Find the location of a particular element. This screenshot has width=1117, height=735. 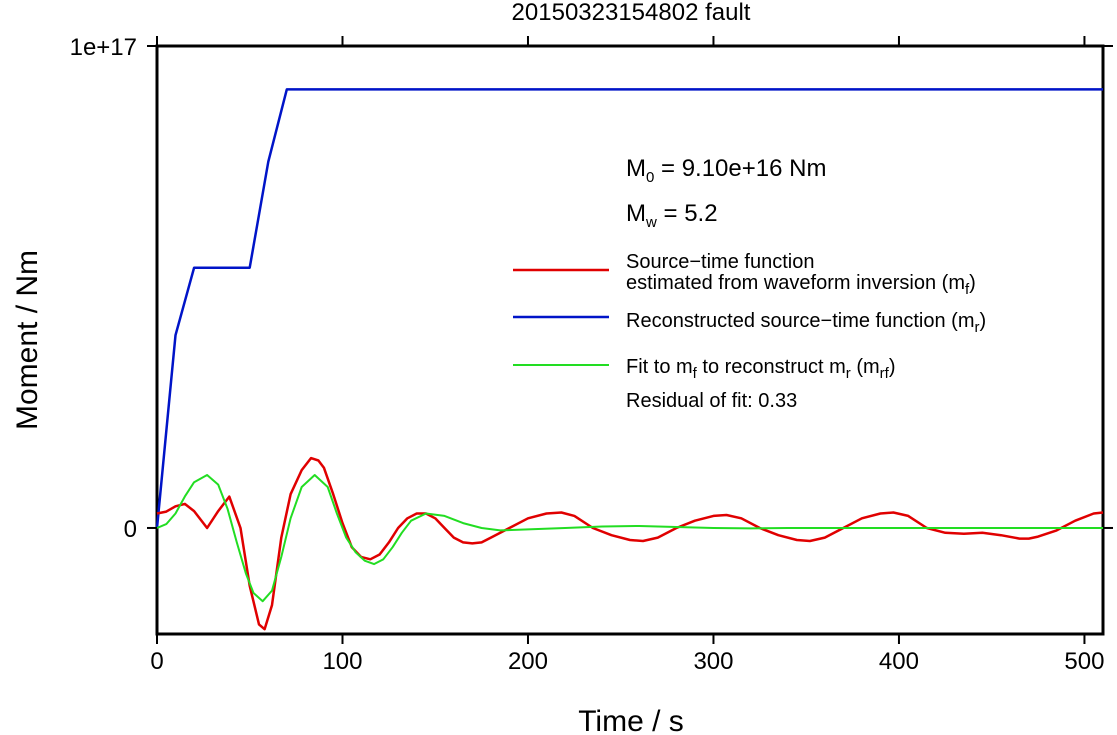

y-axis-title: Moment / Nm is located at coordinates (27, 340).